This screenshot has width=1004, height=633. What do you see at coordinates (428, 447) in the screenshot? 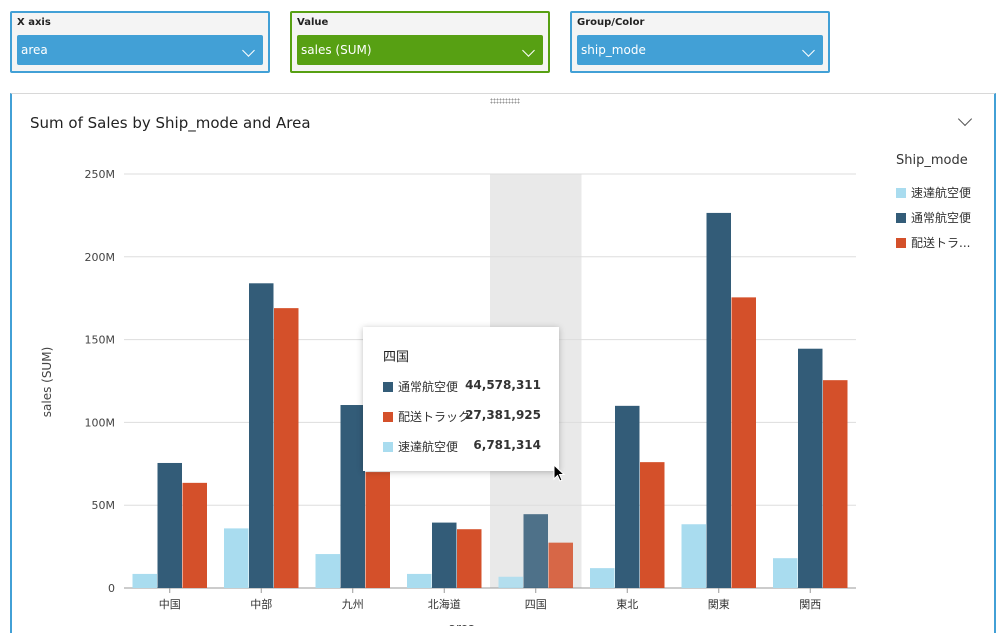
I see `tooltip-series-name: 速達航空便` at bounding box center [428, 447].